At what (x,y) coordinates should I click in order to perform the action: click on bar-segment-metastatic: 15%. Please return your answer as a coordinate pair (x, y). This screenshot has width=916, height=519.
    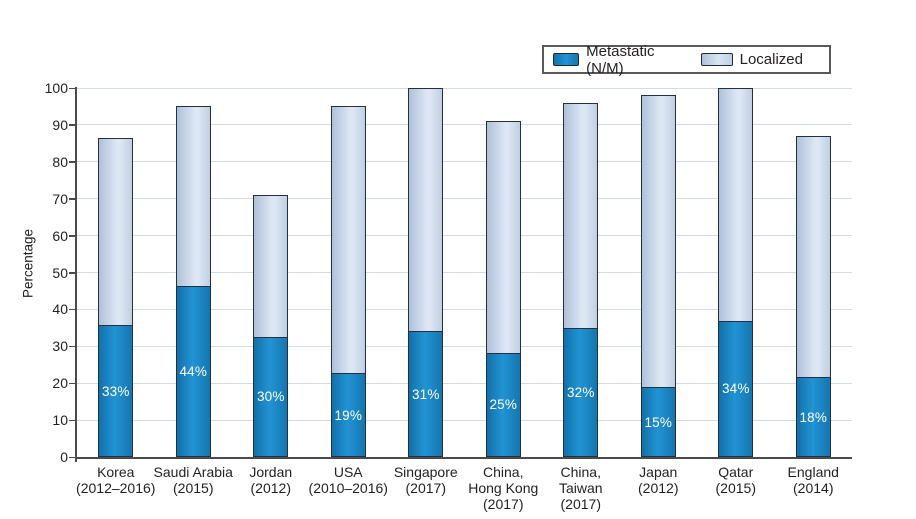
    Looking at the image, I should click on (658, 422).